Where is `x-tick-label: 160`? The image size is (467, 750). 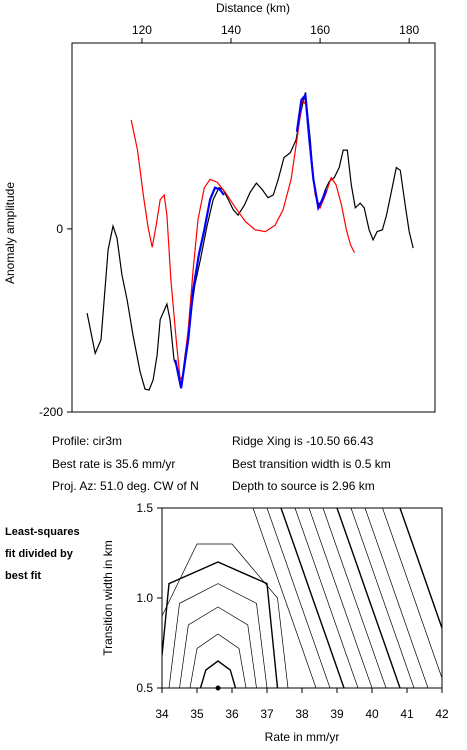 x-tick-label: 160 is located at coordinates (320, 30).